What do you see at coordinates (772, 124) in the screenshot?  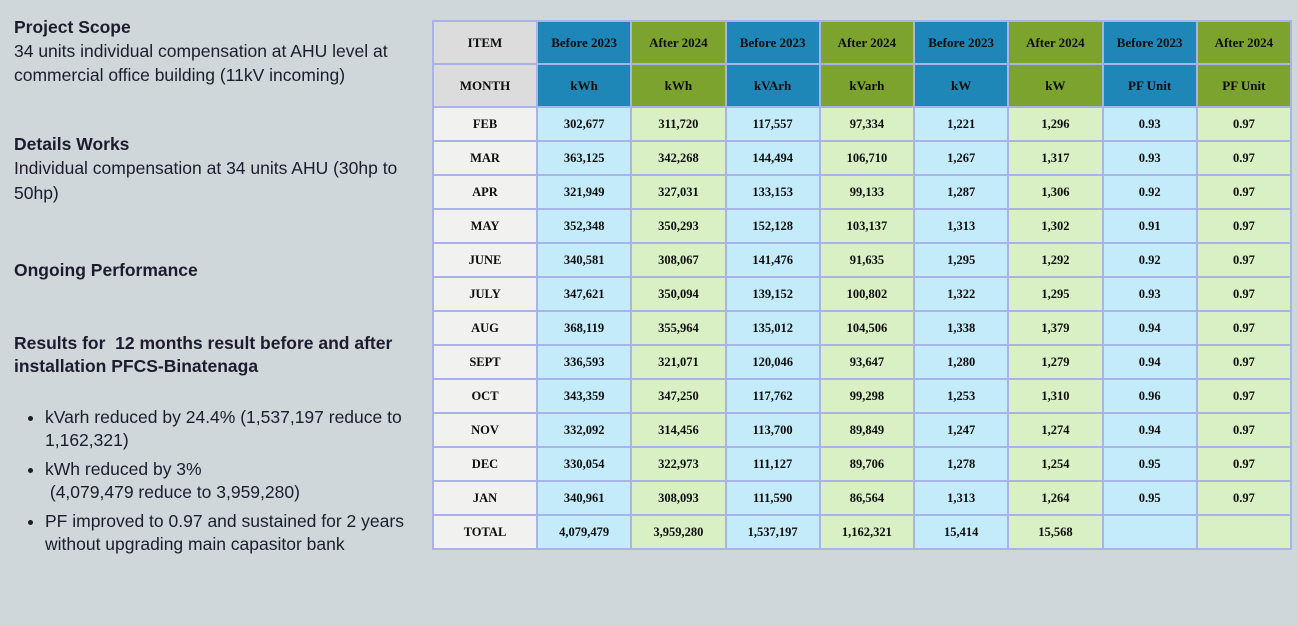 I see `value-cell: 117,557` at bounding box center [772, 124].